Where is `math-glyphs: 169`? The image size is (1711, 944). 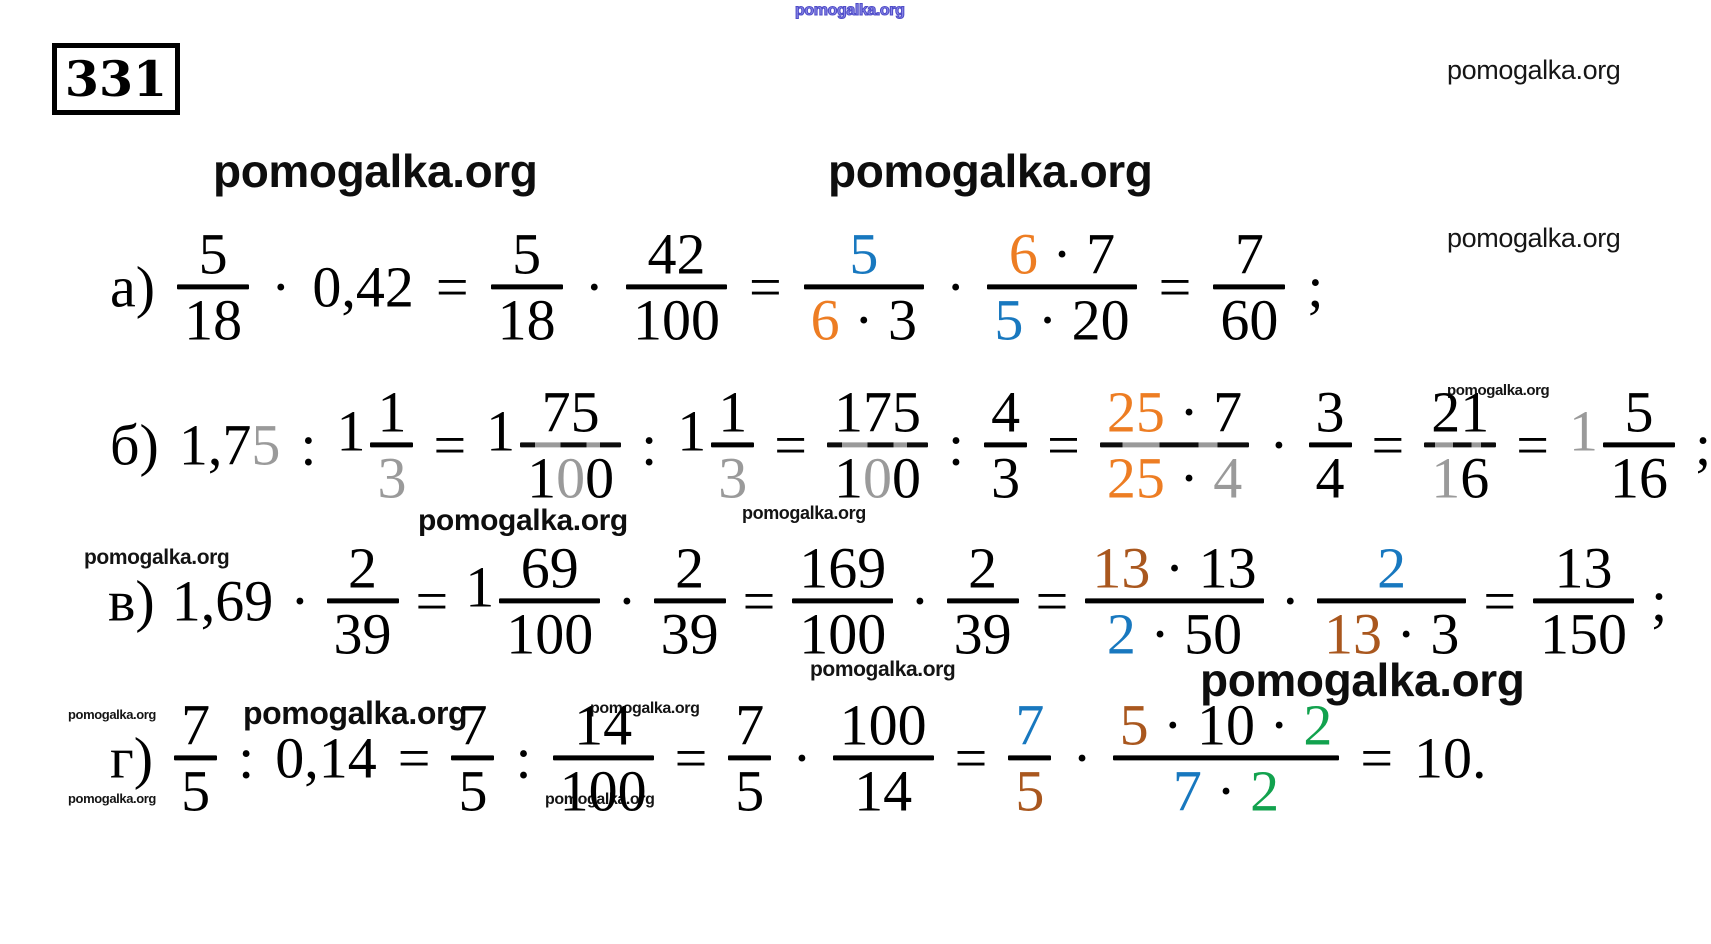 math-glyphs: 169 is located at coordinates (843, 568).